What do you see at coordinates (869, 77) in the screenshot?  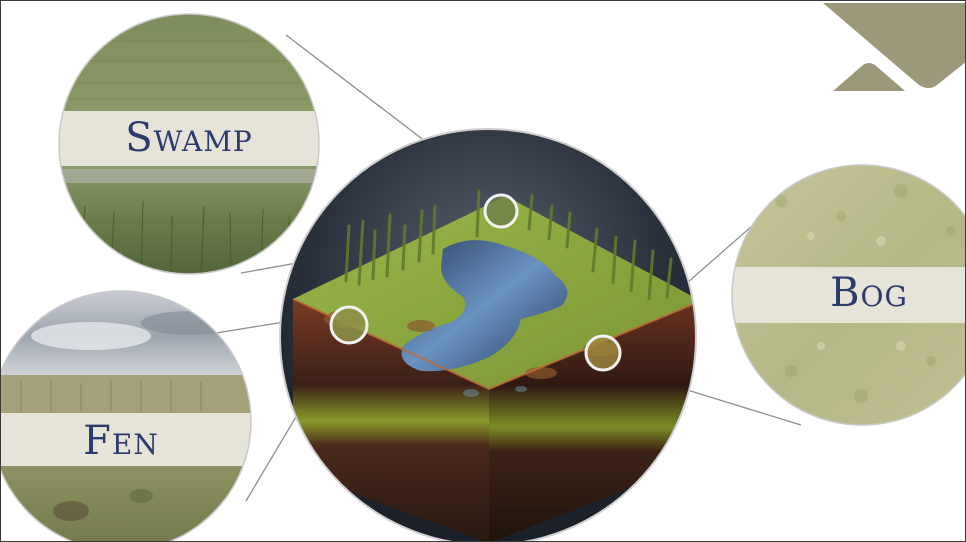 I see `logo-triangle-icon` at bounding box center [869, 77].